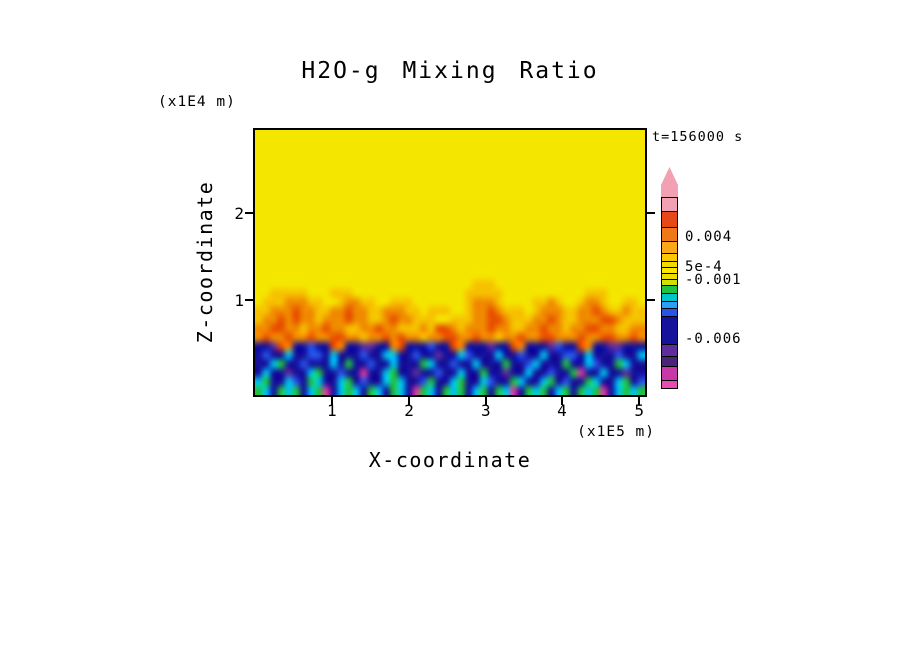  Describe the element at coordinates (713, 280) in the screenshot. I see `colorbar-level-label: -0.001` at that location.